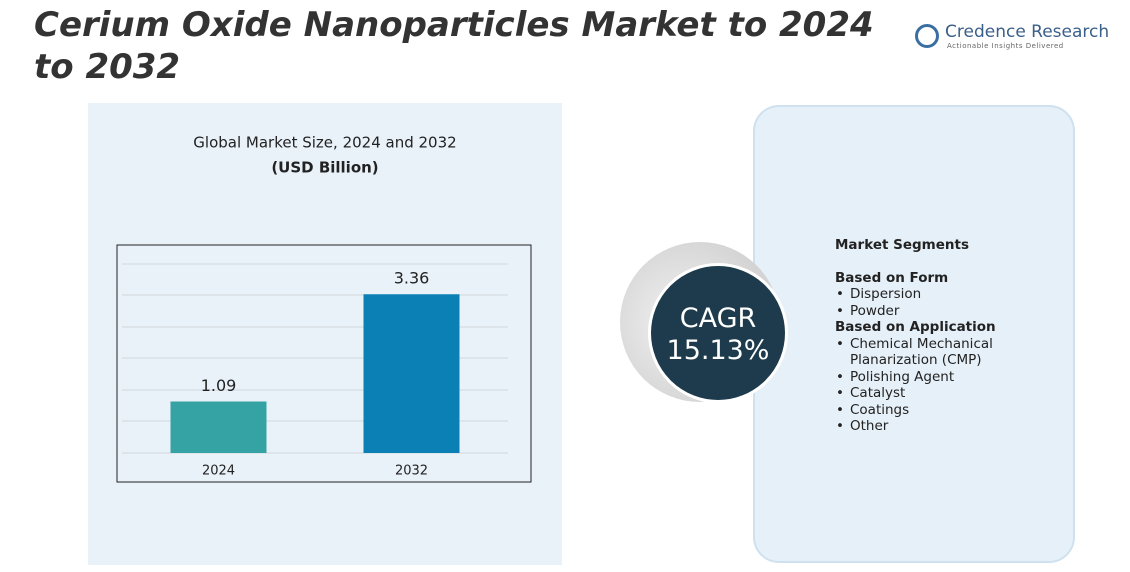  What do you see at coordinates (718, 350) in the screenshot?
I see `cagr-value: 15.13%` at bounding box center [718, 350].